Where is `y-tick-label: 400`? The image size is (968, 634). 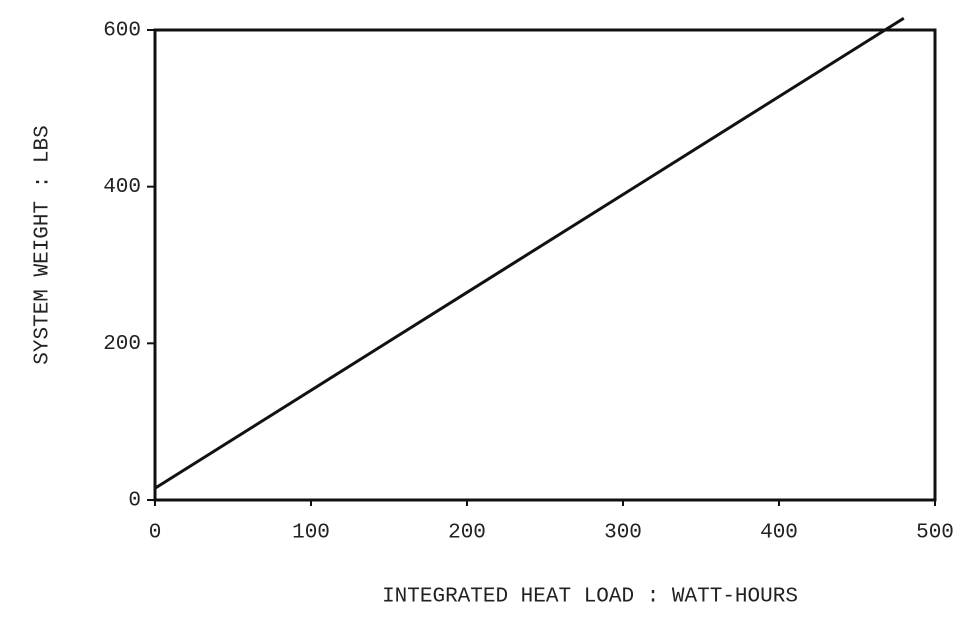 y-tick-label: 400 is located at coordinates (122, 187).